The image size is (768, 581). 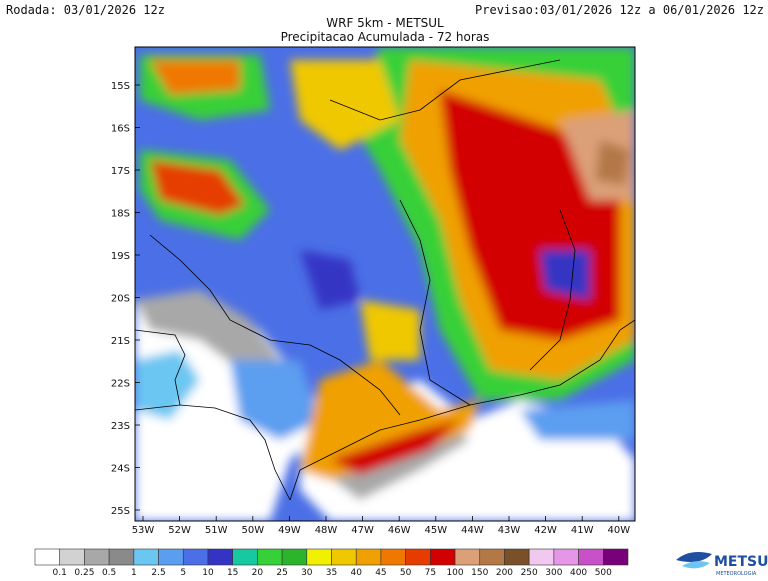 I want to click on lon-label: 44W, so click(x=472, y=530).